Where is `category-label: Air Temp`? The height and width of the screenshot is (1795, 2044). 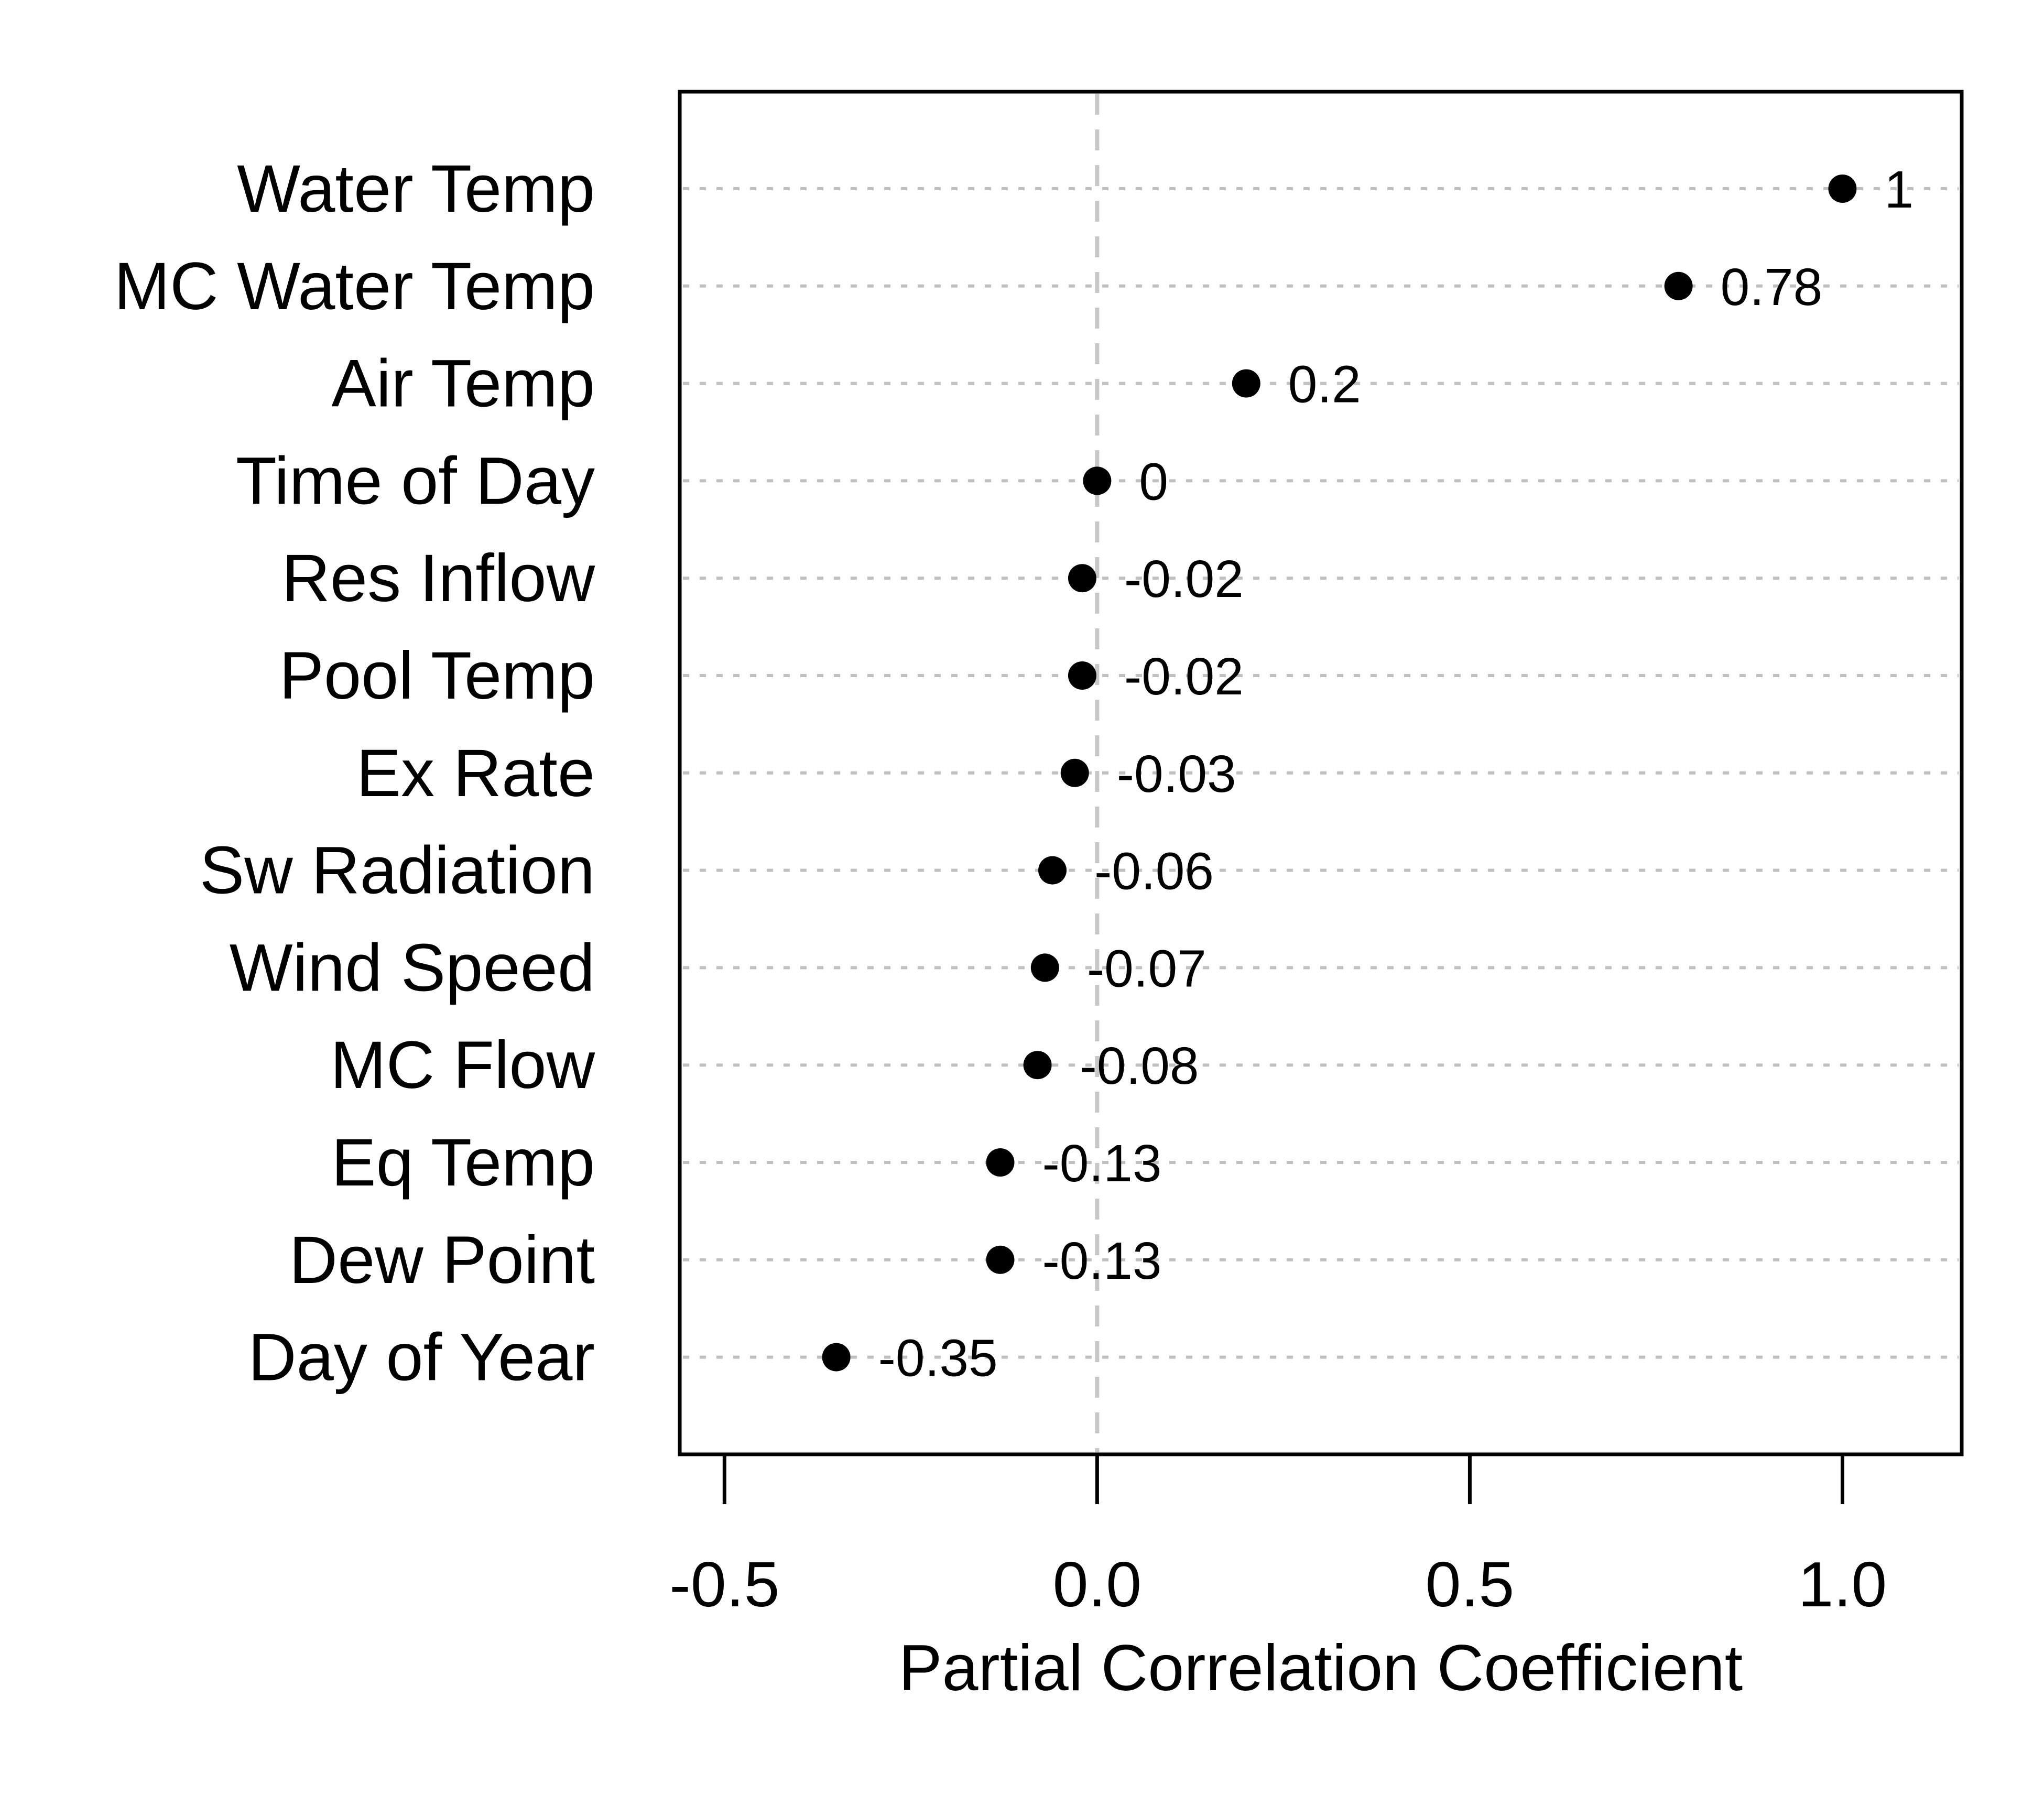
category-label: Air Temp is located at coordinates (463, 383).